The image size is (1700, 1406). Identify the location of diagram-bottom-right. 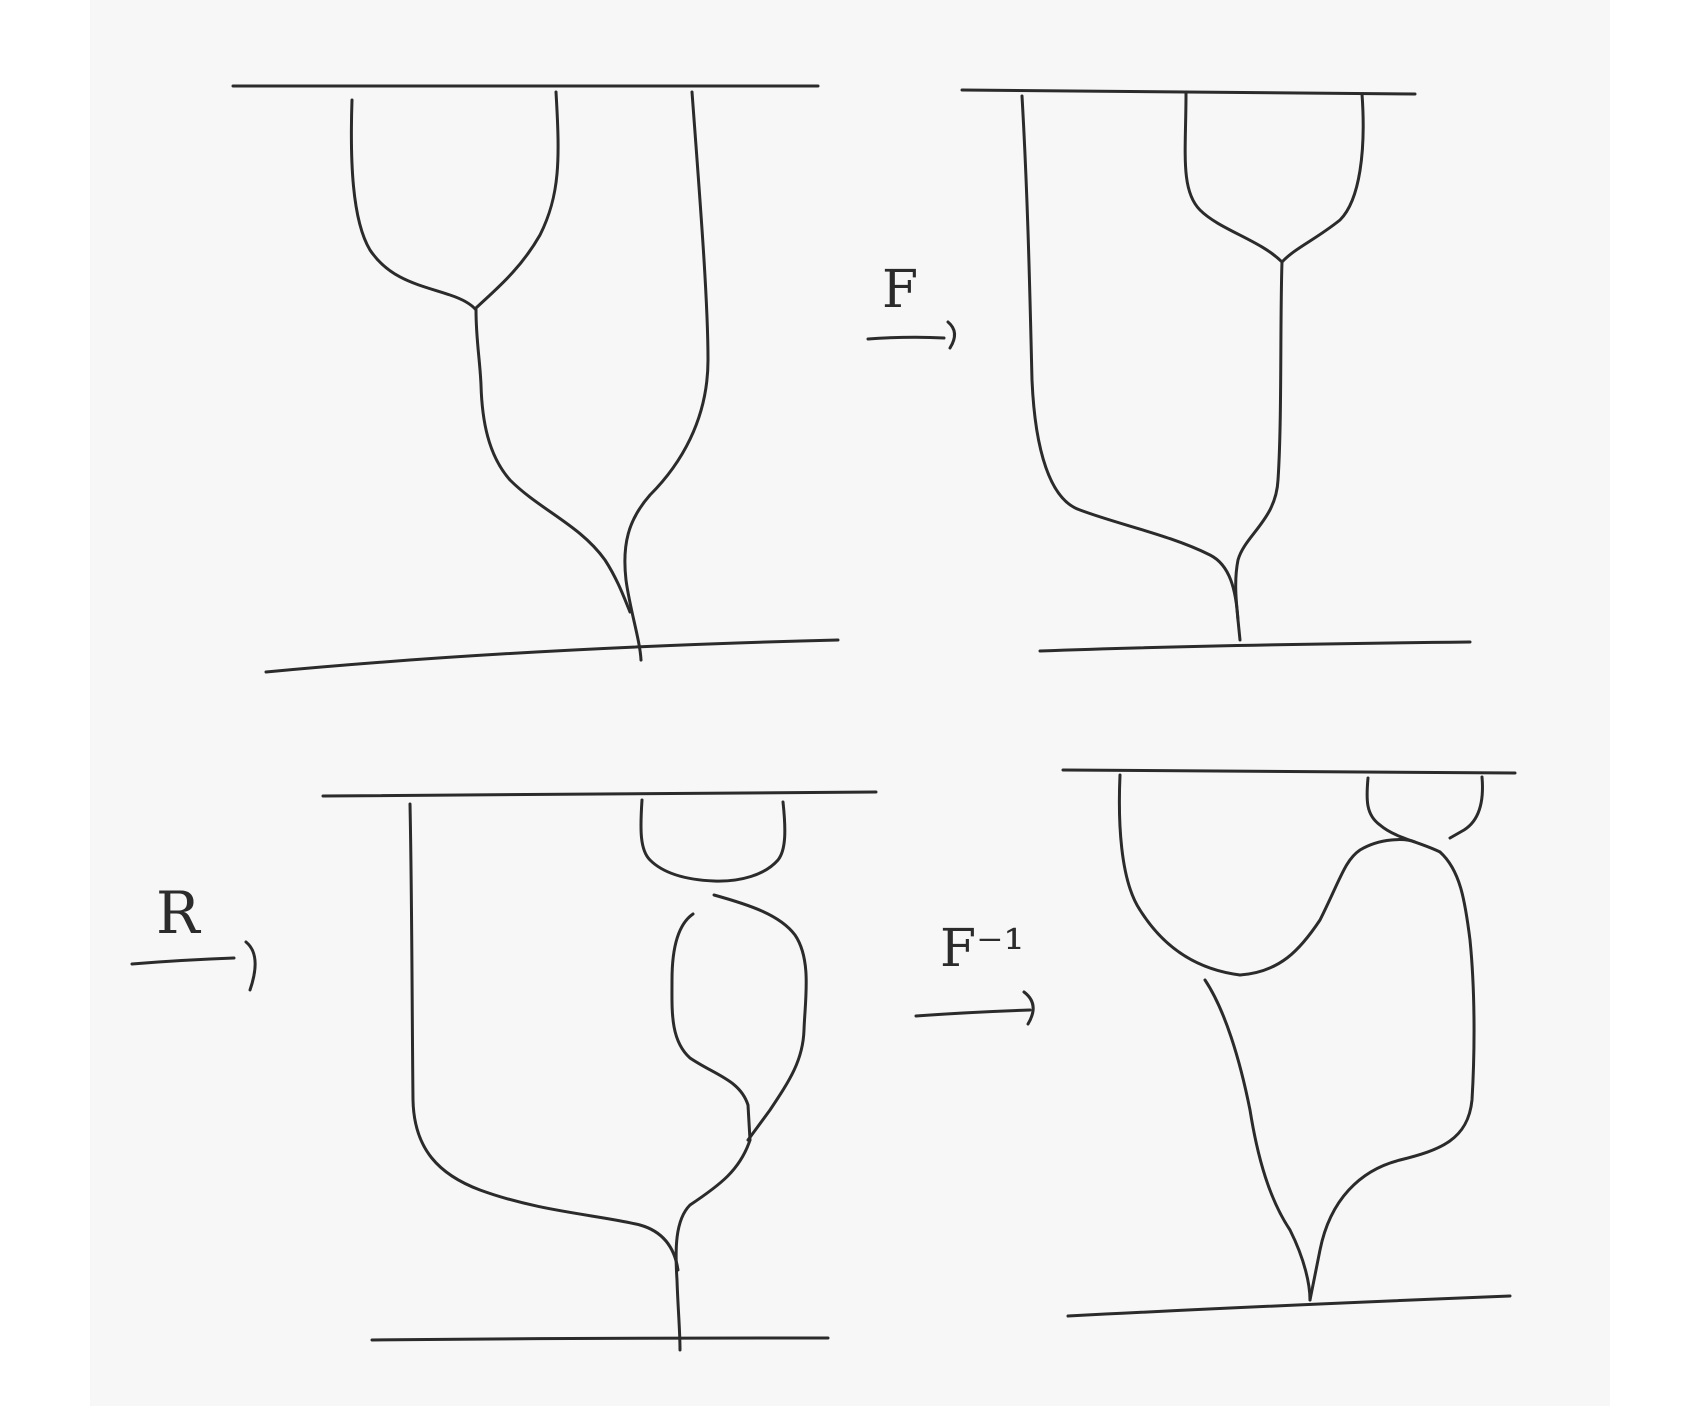
(1289, 1043).